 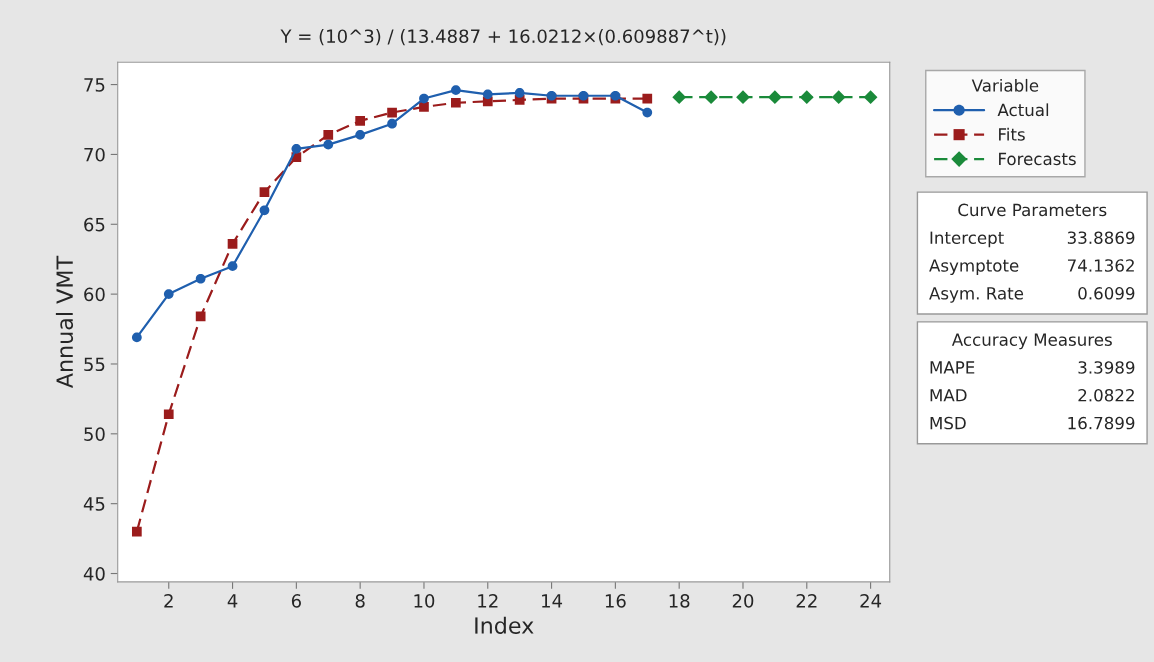 I want to click on y-tick-label: 65, so click(x=94, y=224).